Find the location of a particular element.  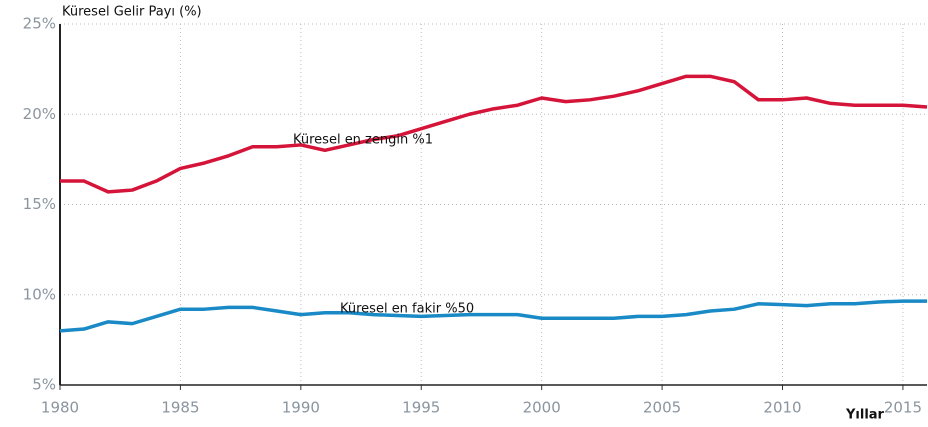

y-tick-label: 15% is located at coordinates (39, 204).